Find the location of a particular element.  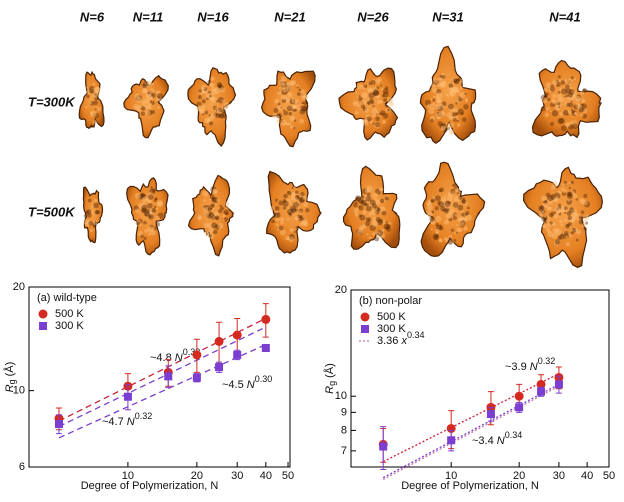

y-title-var: R is located at coordinates (330, 390).